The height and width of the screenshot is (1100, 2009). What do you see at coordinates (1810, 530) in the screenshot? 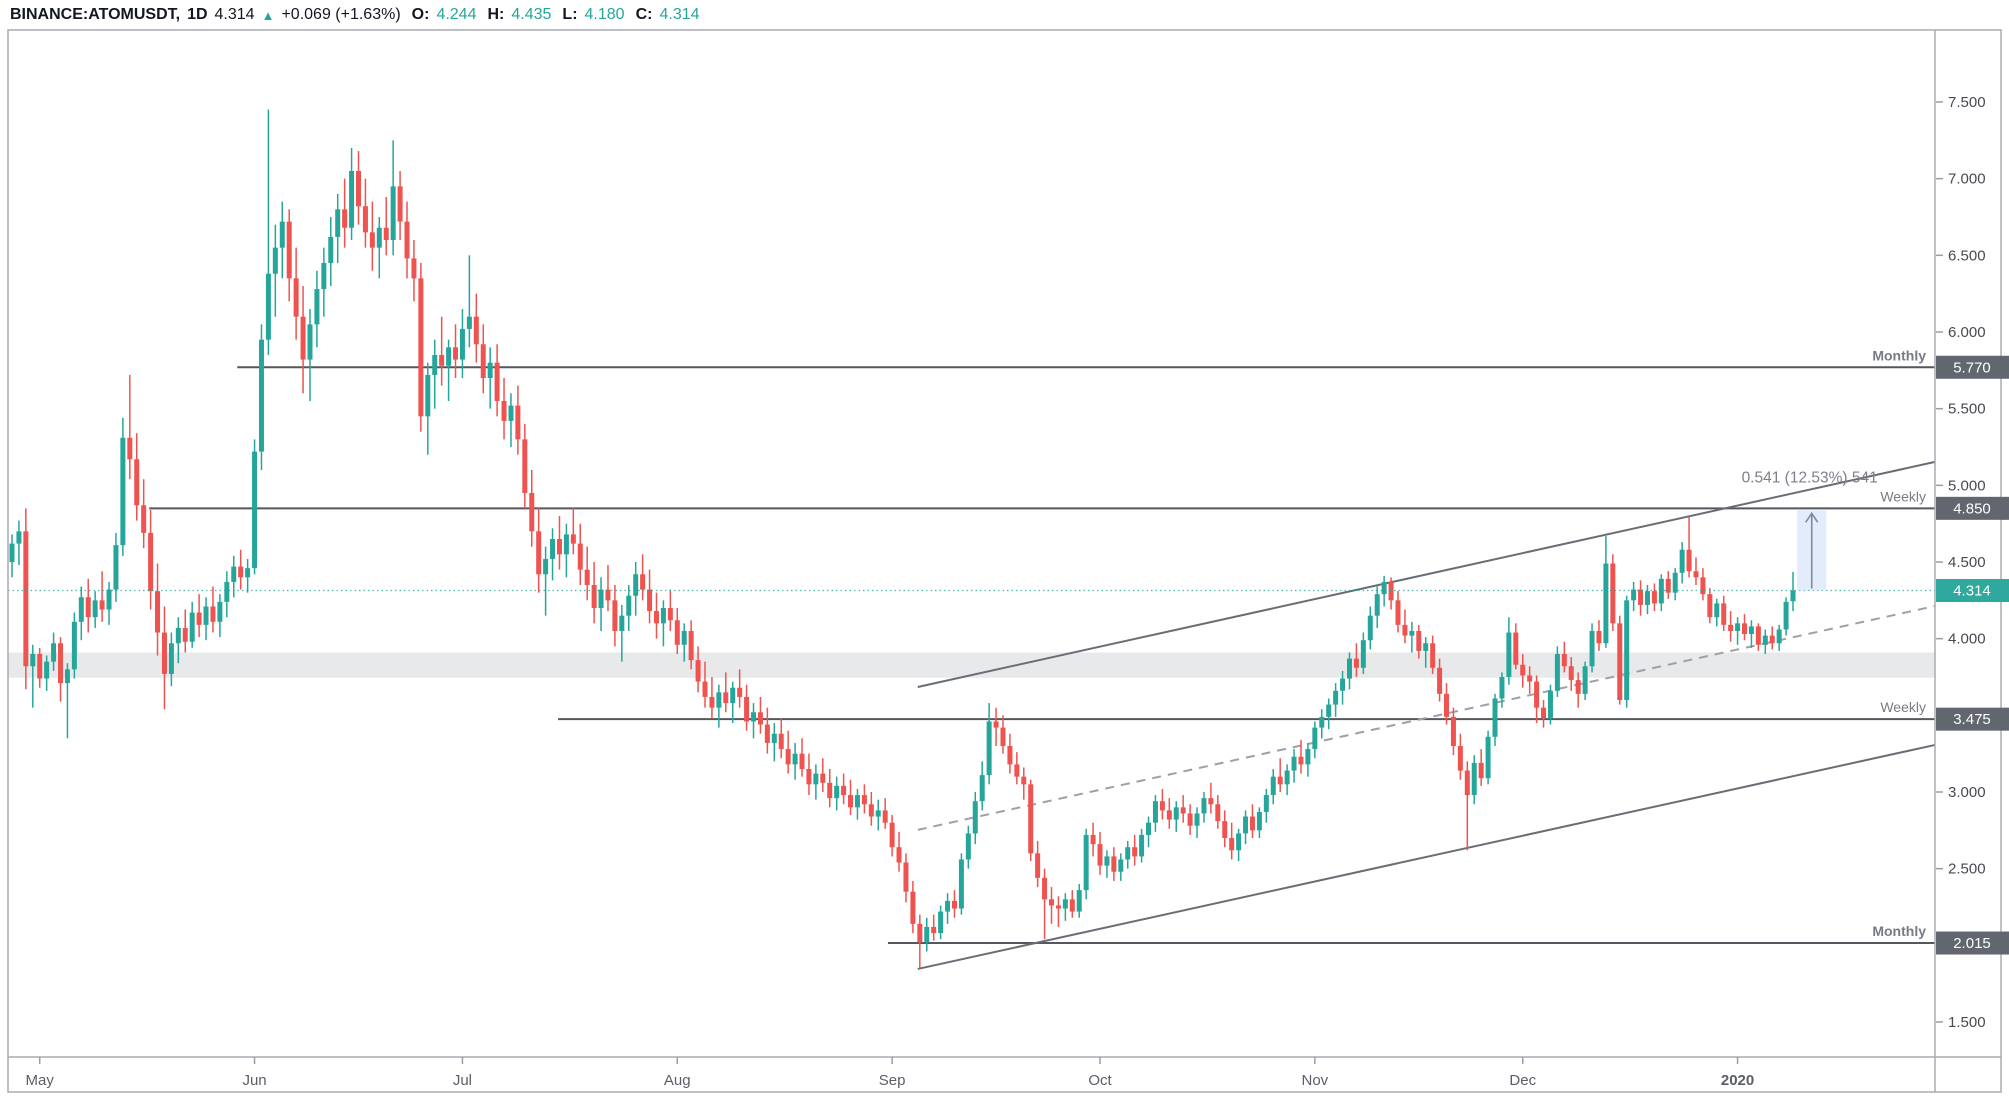
I see `fib-projection: 0.541 (12.53%) 541` at bounding box center [1810, 530].